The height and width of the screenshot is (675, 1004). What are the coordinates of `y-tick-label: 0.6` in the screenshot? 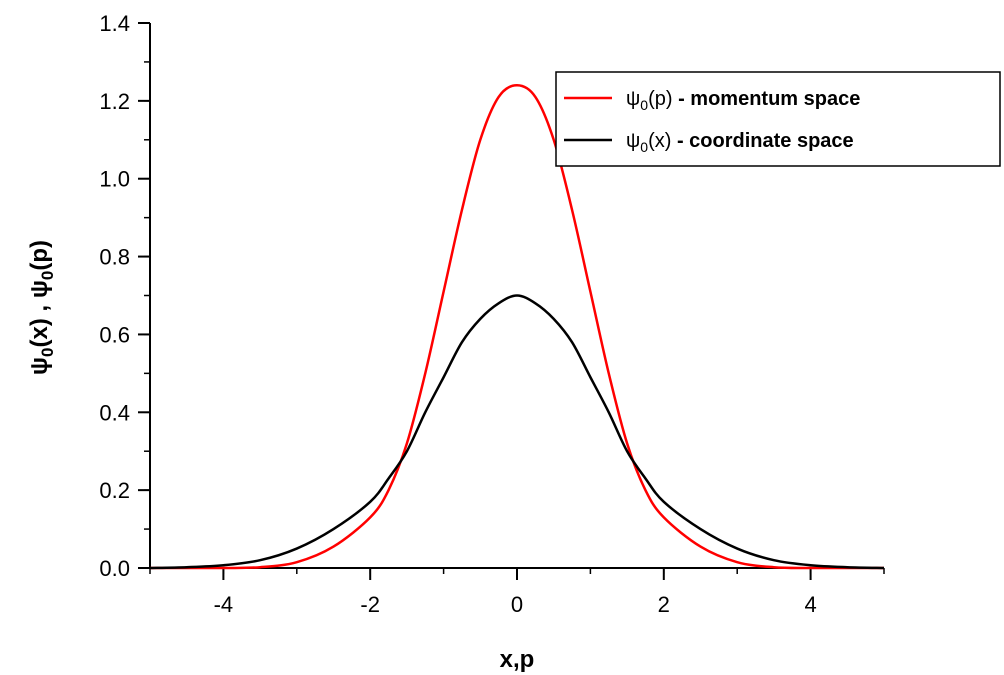 It's located at (114, 334).